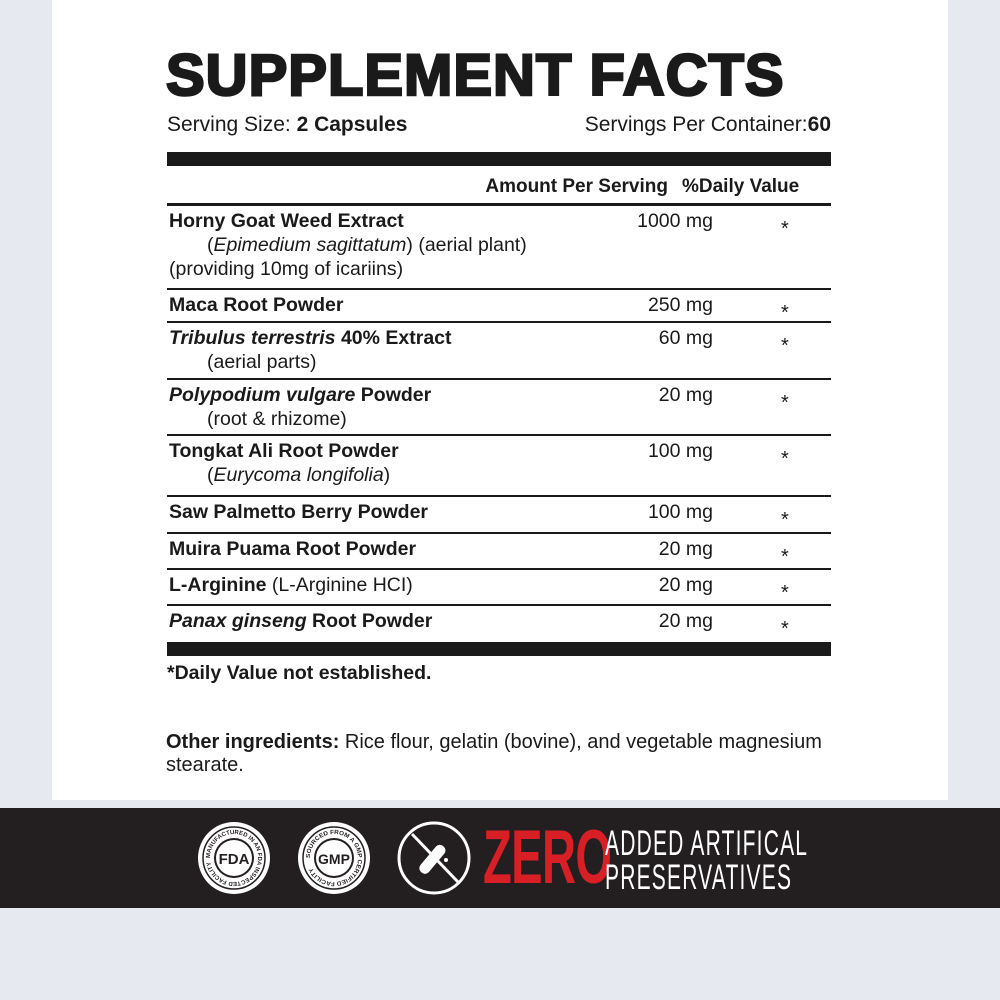 This screenshot has width=1000, height=1000. What do you see at coordinates (696, 124) in the screenshot?
I see `servings-label: Servings Per Container:` at bounding box center [696, 124].